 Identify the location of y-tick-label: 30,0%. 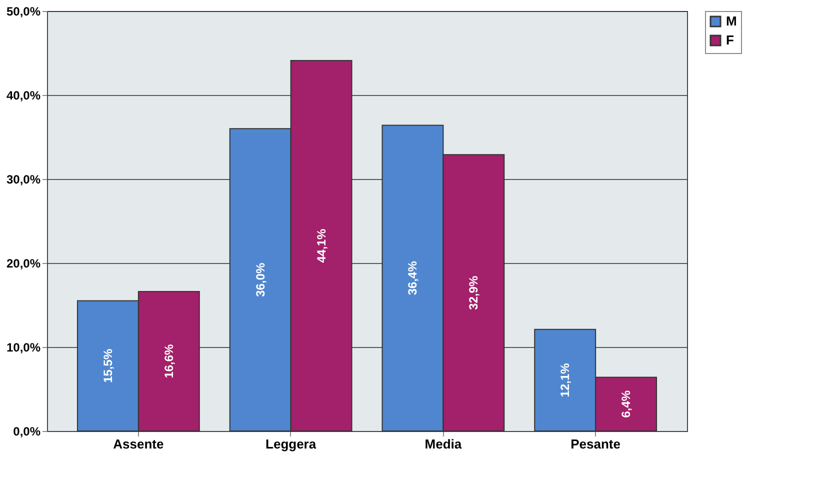
(23, 179).